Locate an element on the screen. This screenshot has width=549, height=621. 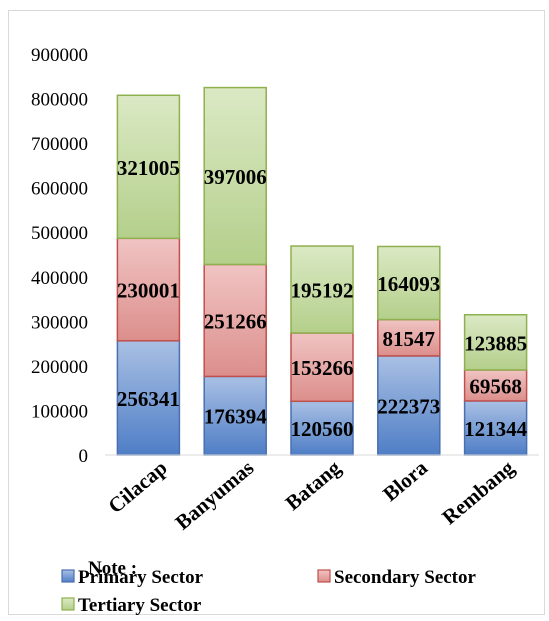
legend-label: Secondary Sector is located at coordinates (405, 577).